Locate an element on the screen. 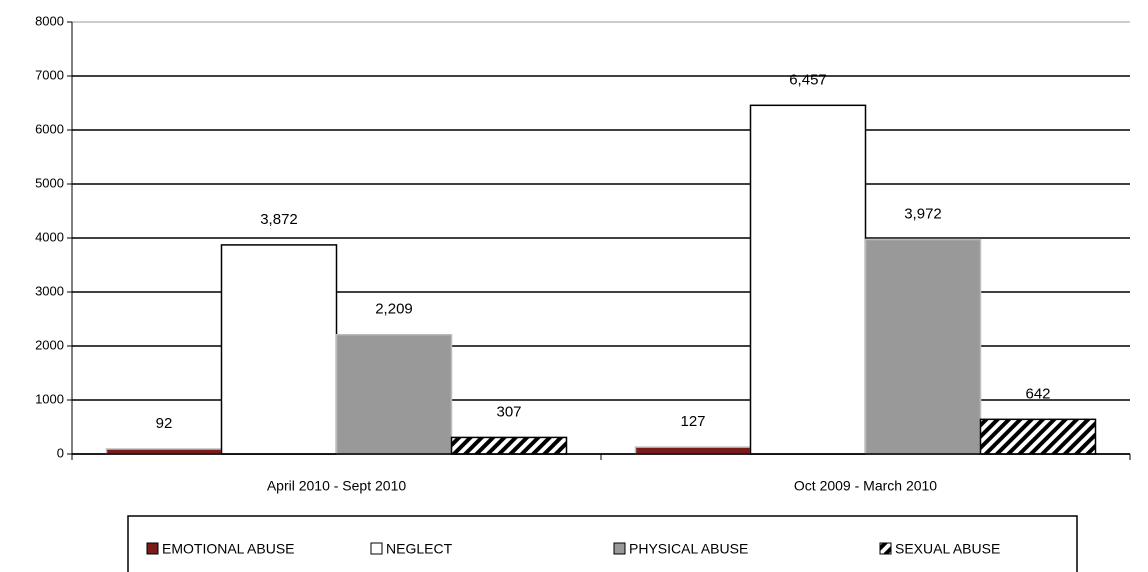 Image resolution: width=1148 pixels, height=572 pixels. data-label: 6,457 is located at coordinates (808, 79).